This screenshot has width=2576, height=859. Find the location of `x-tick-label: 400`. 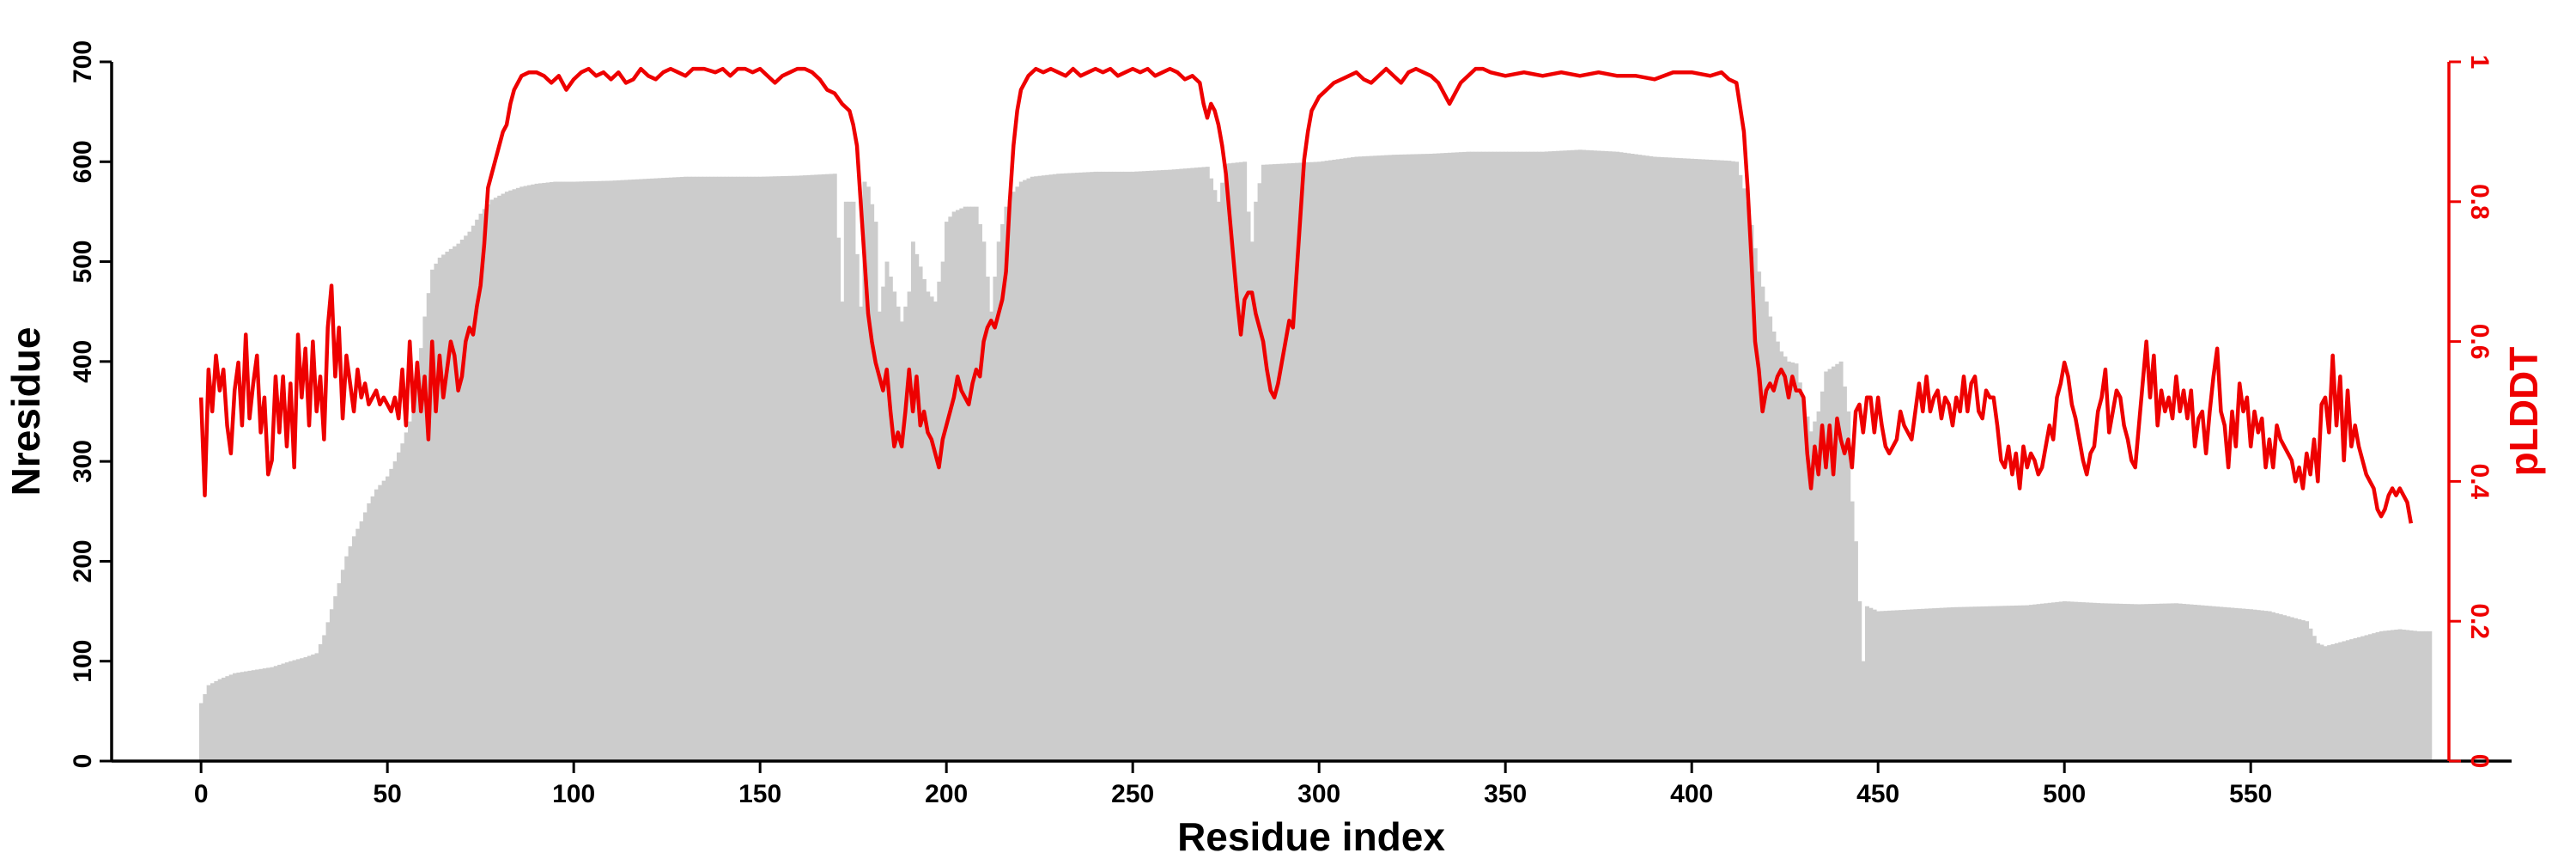

x-tick-label: 400 is located at coordinates (1692, 794).